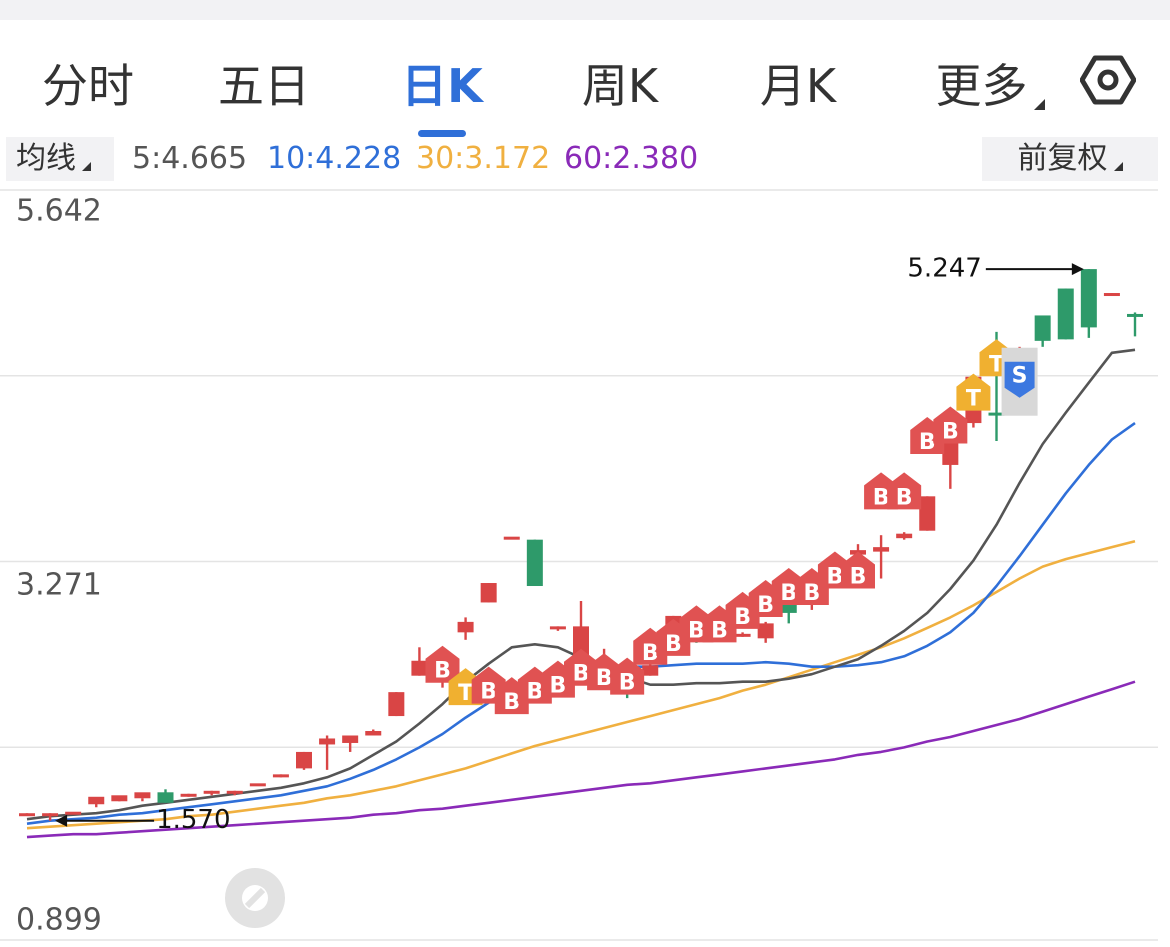 This screenshot has height=947, width=1170. I want to click on tab-weekly-k: 周K, so click(620, 86).